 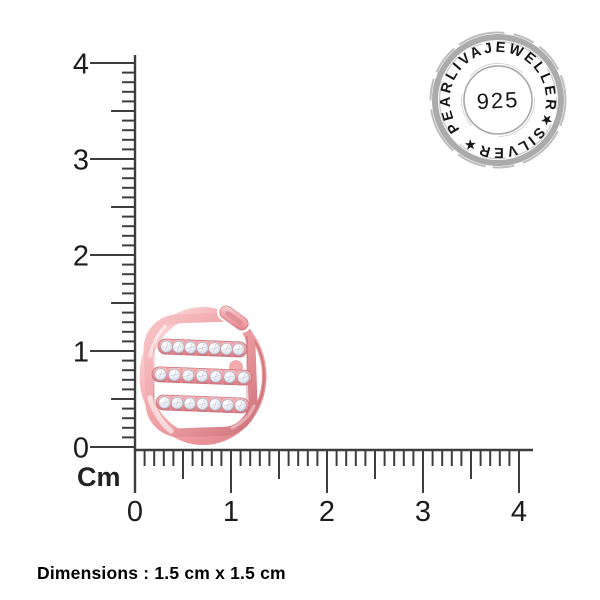 What do you see at coordinates (105, 271) in the screenshot?
I see `vertical-ruler: 0 1 2 3 4` at bounding box center [105, 271].